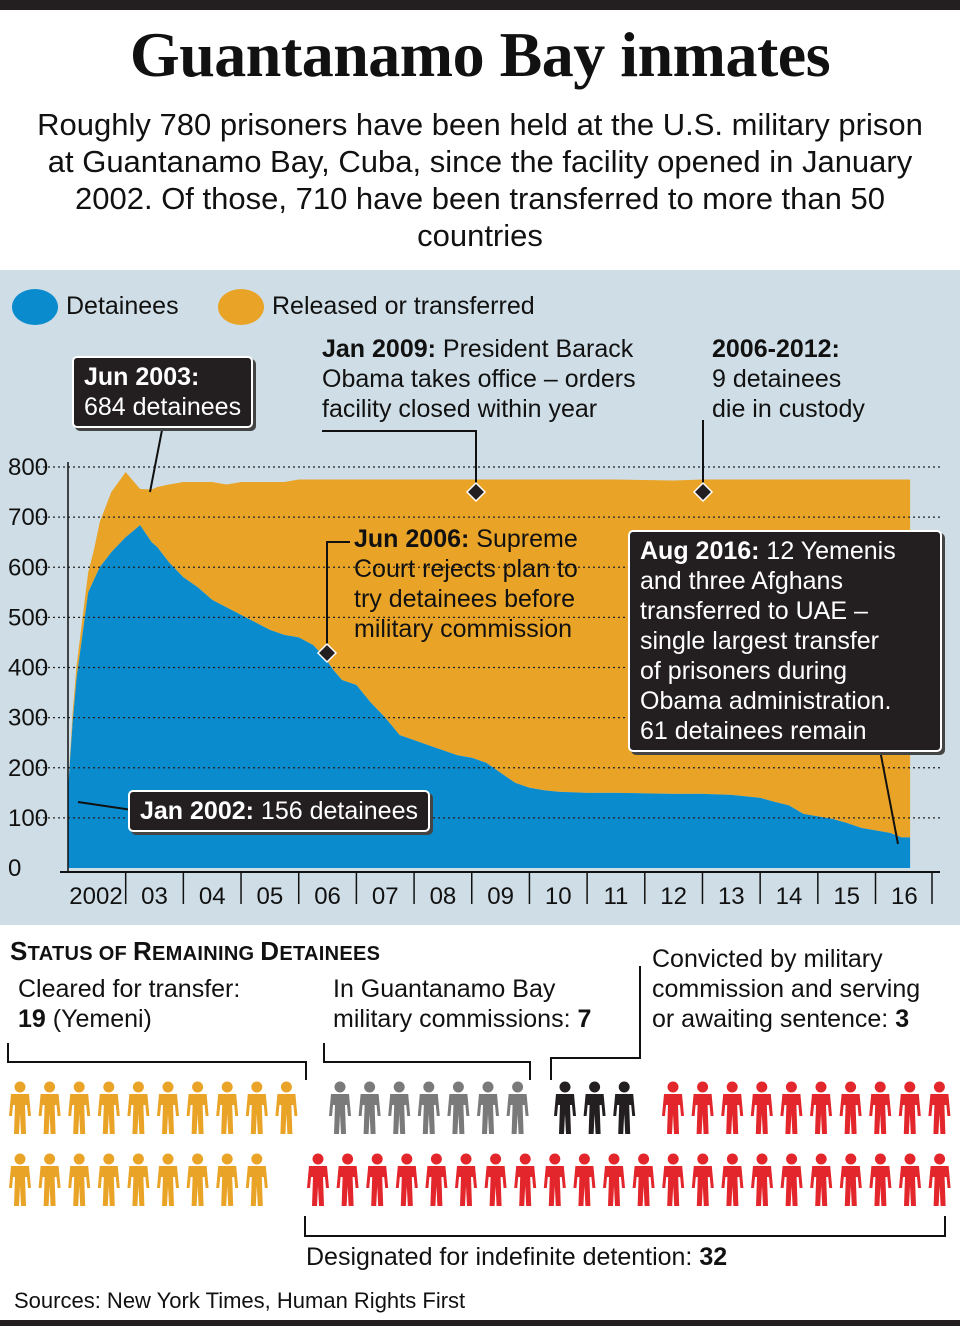  Describe the element at coordinates (846, 896) in the screenshot. I see `x-tick-label: 15` at that location.